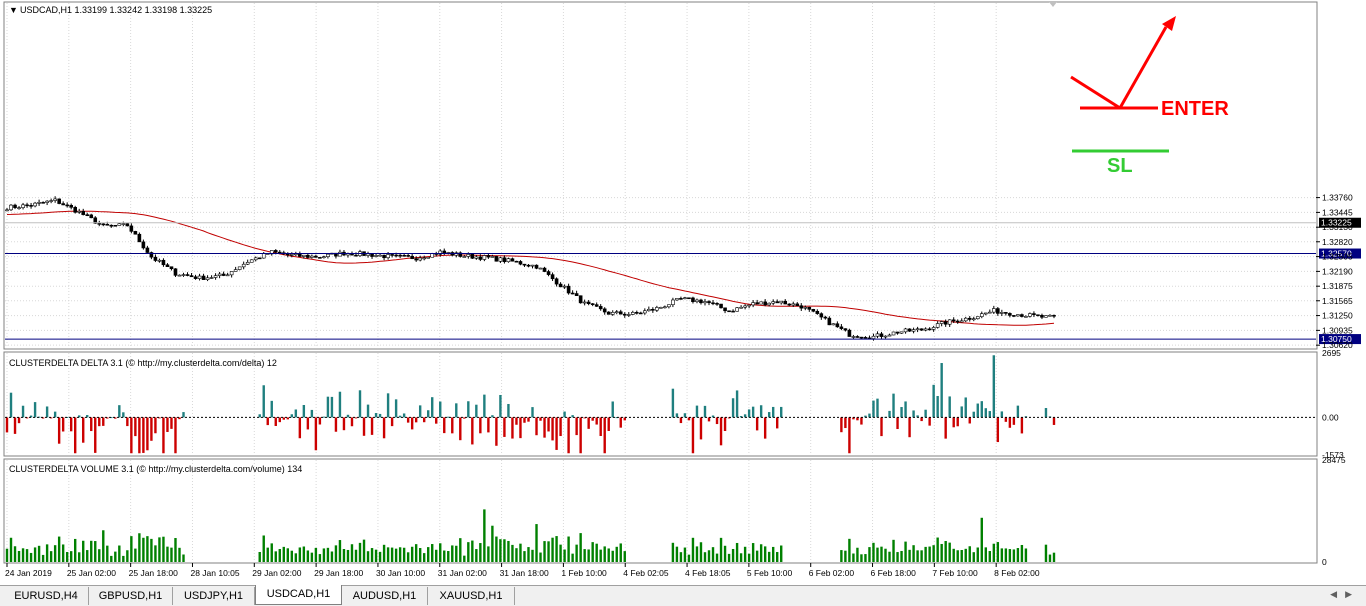  I want to click on enter-annotation: ENTER, so click(1149, 68).